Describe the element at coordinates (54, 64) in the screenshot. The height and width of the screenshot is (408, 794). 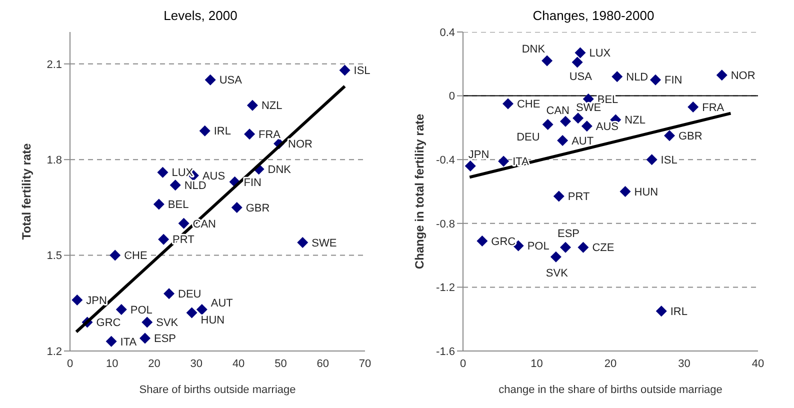
I see `y-tick-label: 2.1` at that location.